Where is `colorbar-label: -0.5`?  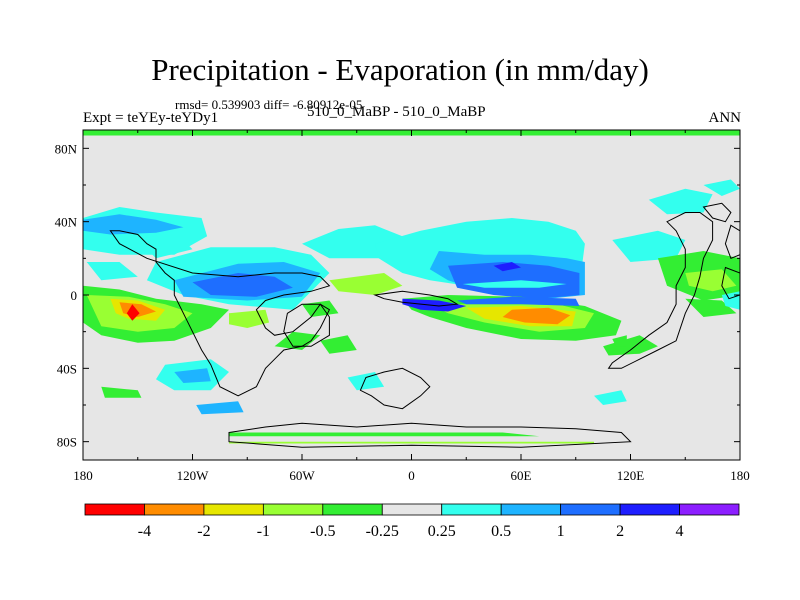
colorbar-label: -0.5 is located at coordinates (322, 531).